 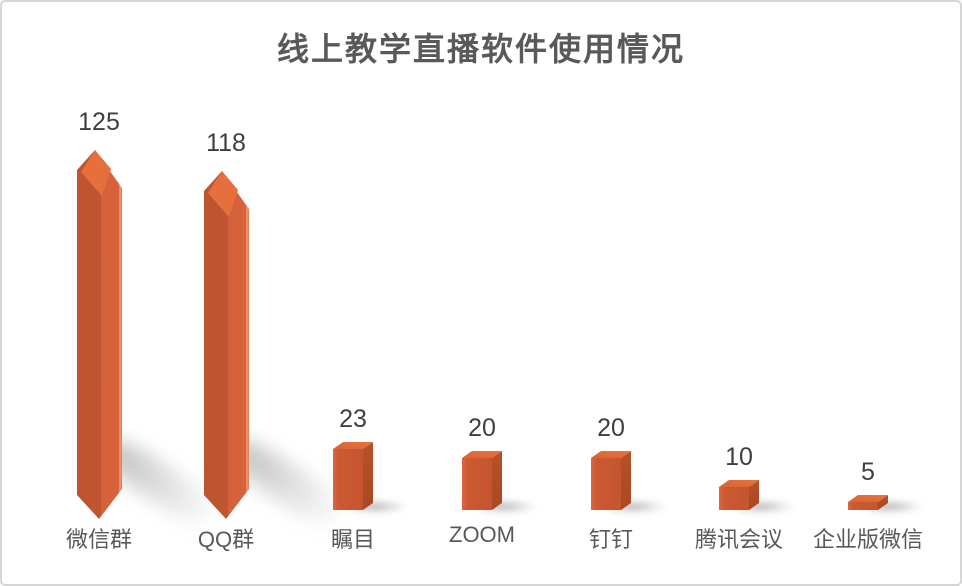 I want to click on value-label: 23, so click(x=353, y=419).